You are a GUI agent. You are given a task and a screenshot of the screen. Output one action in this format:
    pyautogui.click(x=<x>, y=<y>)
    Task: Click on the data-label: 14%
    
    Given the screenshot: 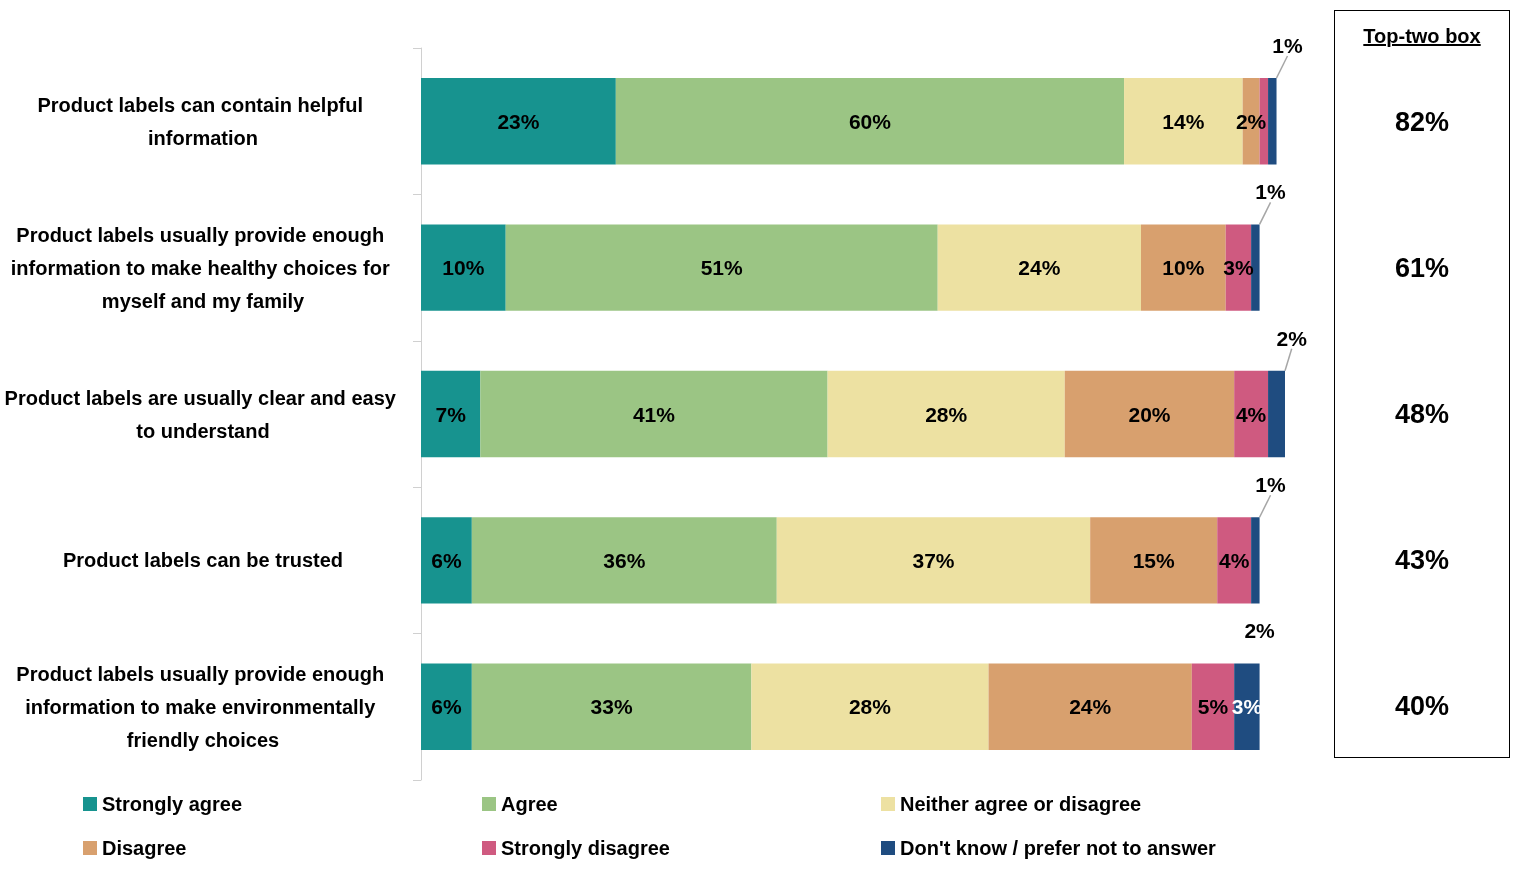 What is the action you would take?
    pyautogui.click(x=1183, y=121)
    